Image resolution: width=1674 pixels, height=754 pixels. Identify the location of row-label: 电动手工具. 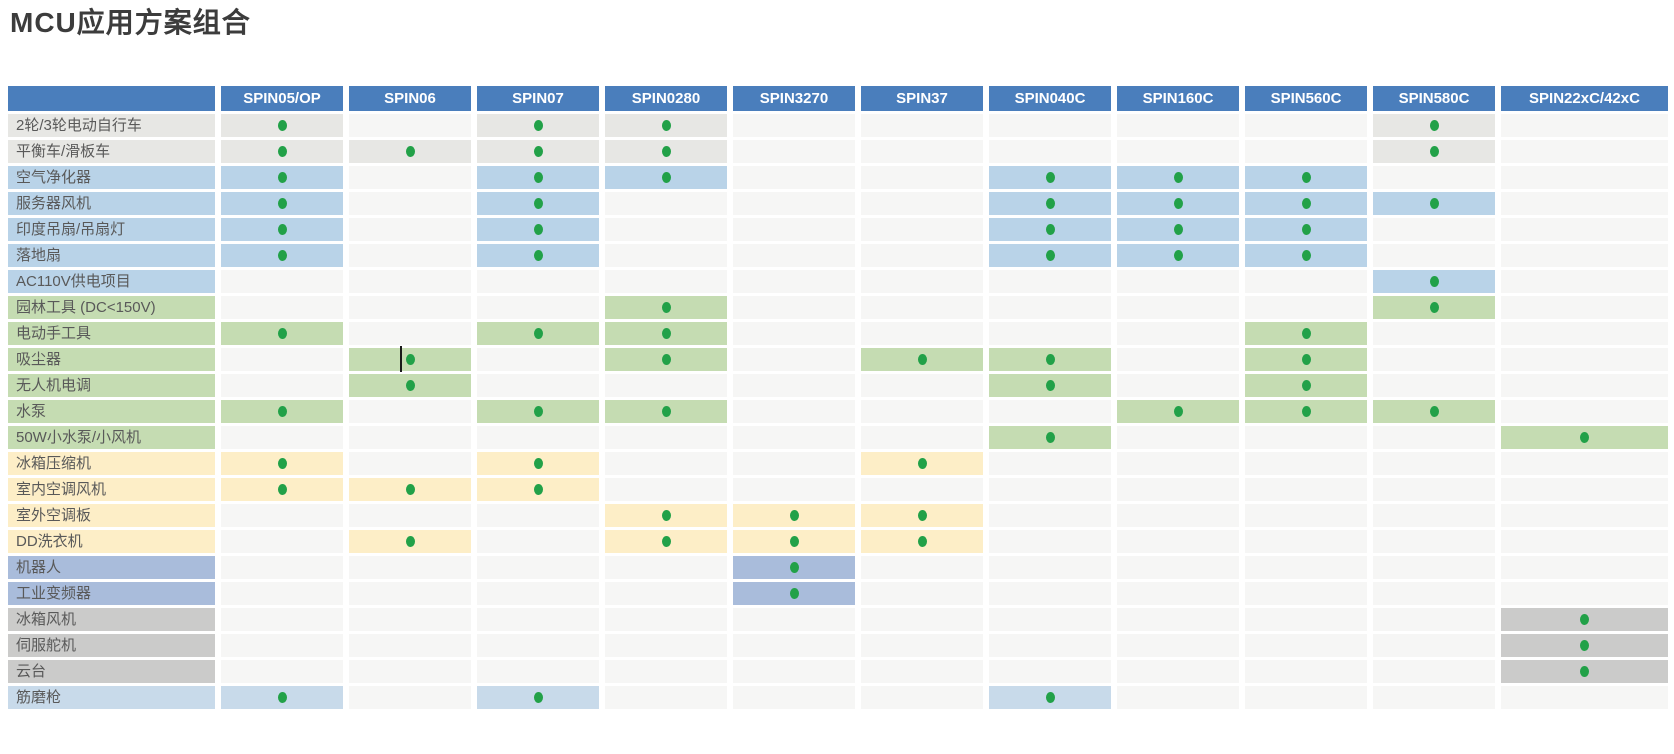
(111, 333).